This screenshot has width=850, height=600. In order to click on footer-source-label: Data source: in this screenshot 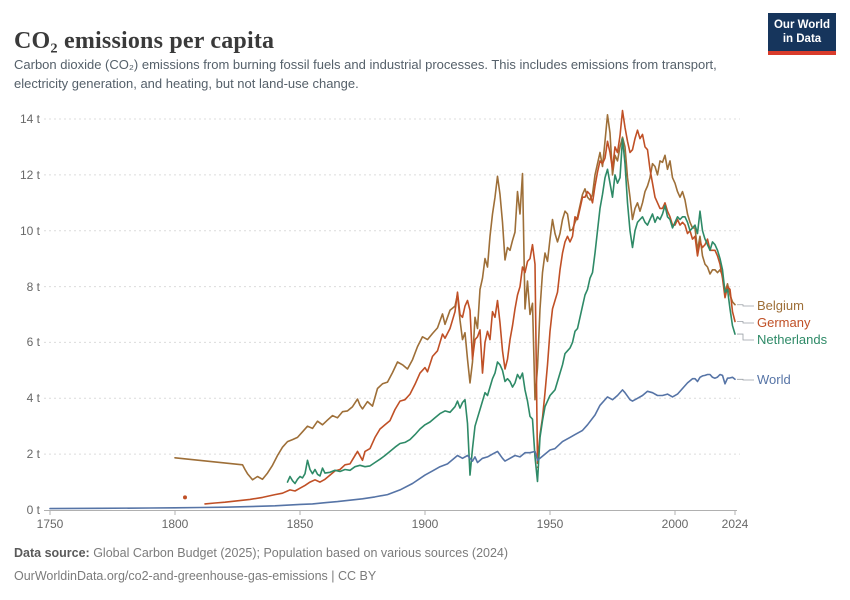, I will do `click(52, 553)`.